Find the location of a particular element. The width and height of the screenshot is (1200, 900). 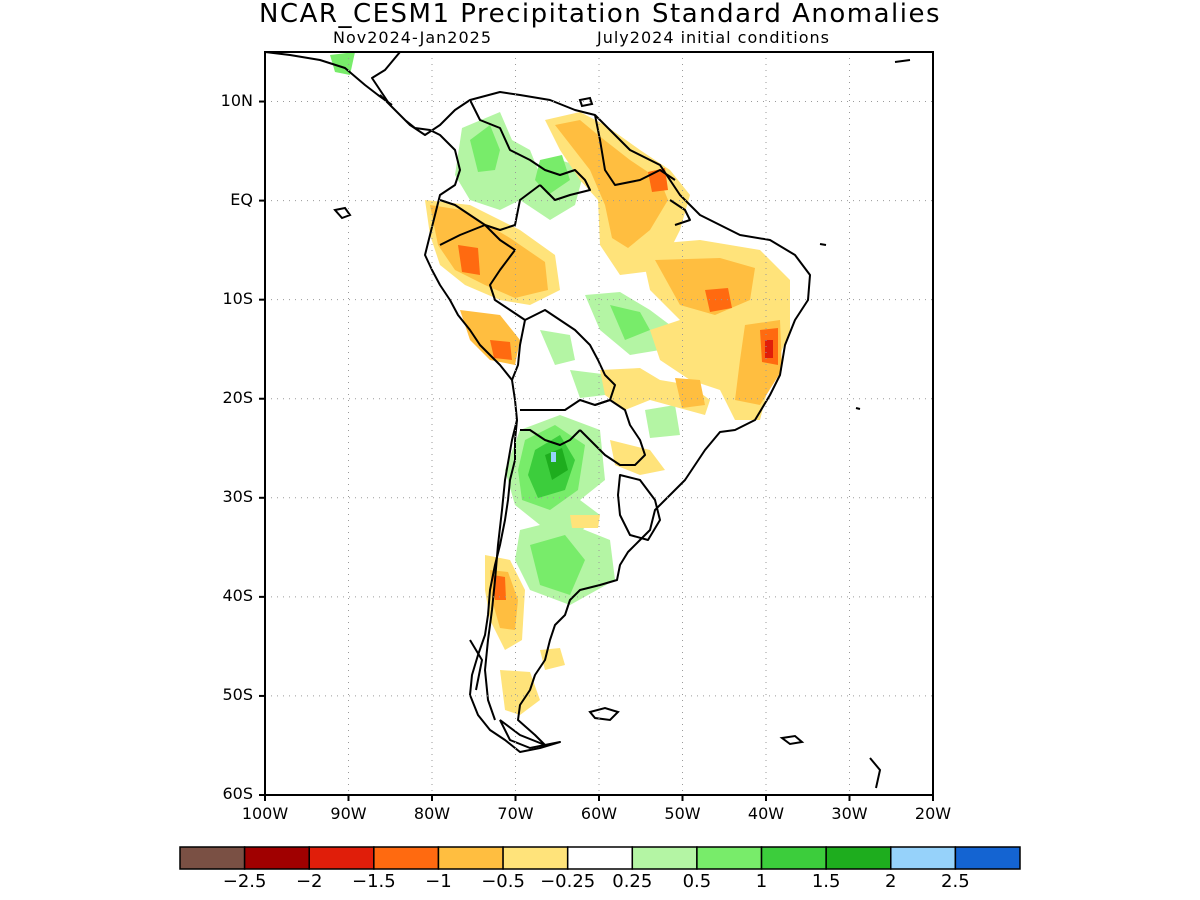

falkland-islands is located at coordinates (604, 714).